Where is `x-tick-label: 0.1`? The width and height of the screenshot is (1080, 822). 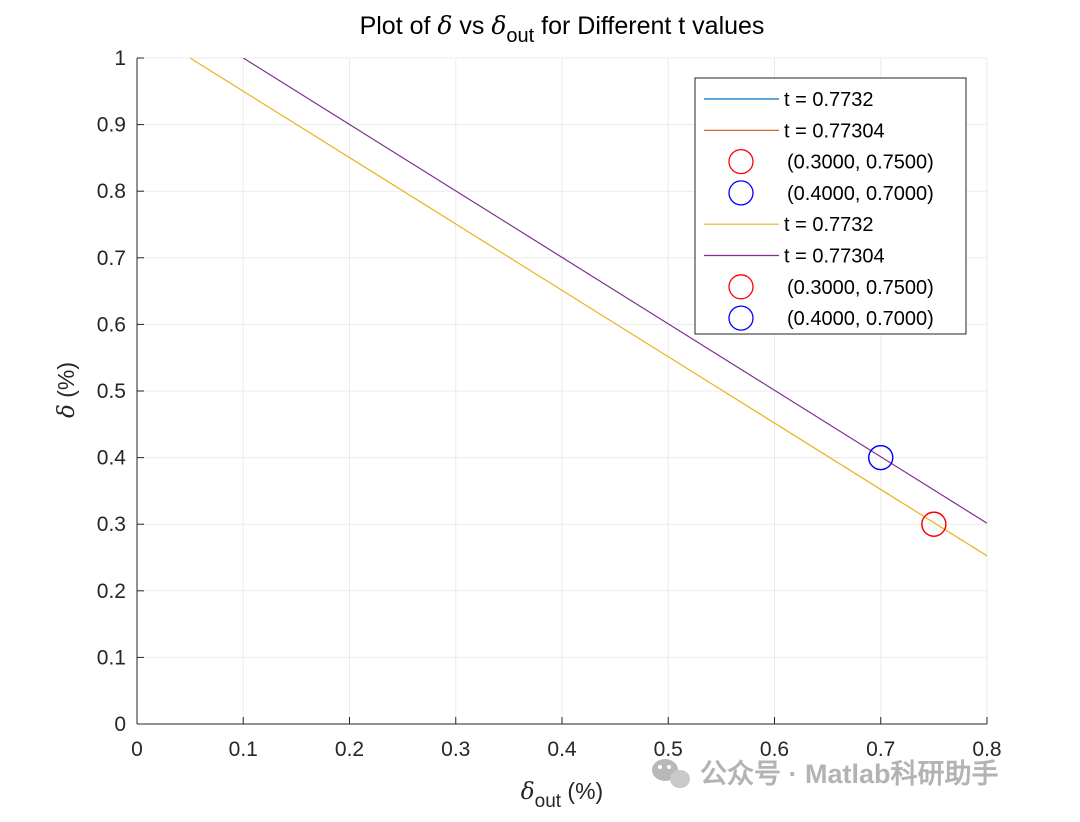 x-tick-label: 0.1 is located at coordinates (243, 749).